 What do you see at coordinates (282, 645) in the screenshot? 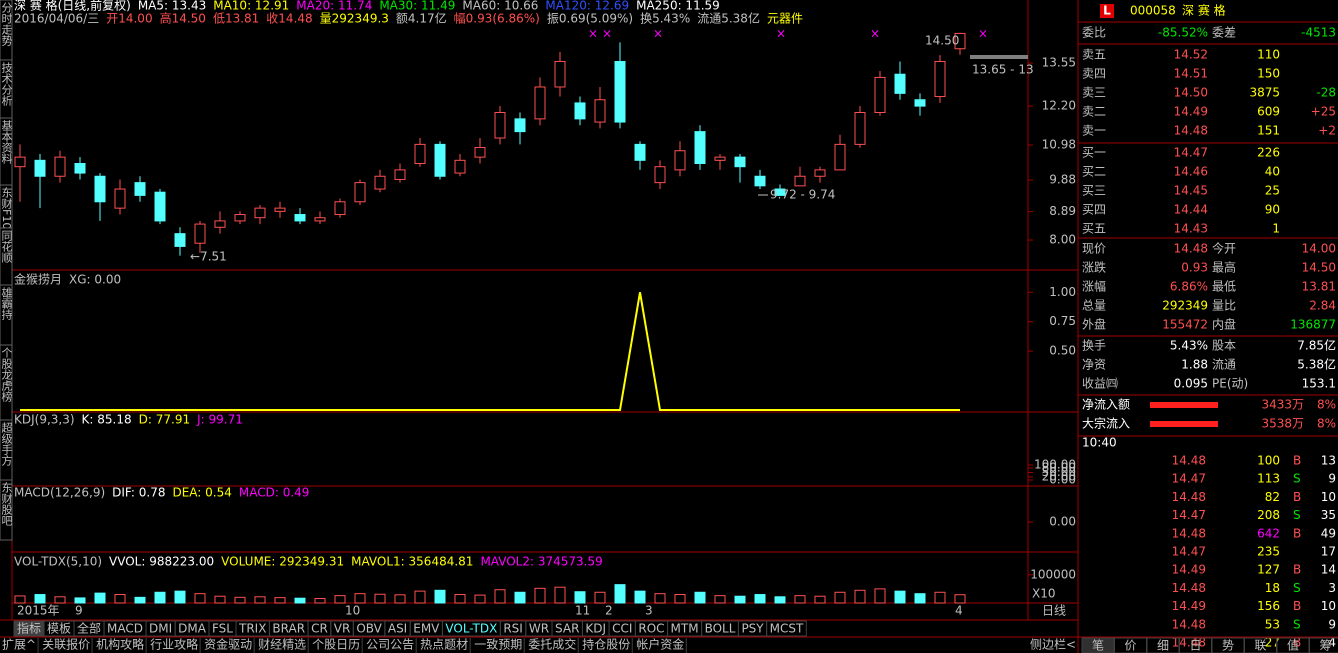
I see `function-tab: 财经精选` at bounding box center [282, 645].